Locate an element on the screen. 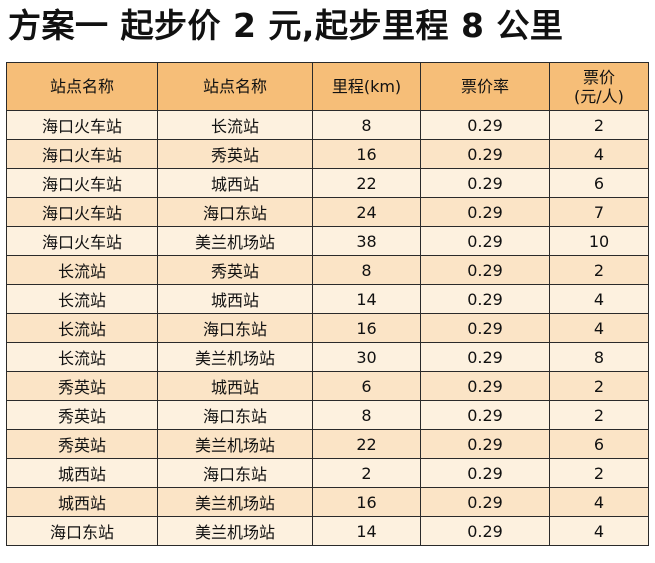 Image resolution: width=655 pixels, height=563 pixels. table-row: 城西站 海口东站 2 0.29 2 is located at coordinates (327, 473).